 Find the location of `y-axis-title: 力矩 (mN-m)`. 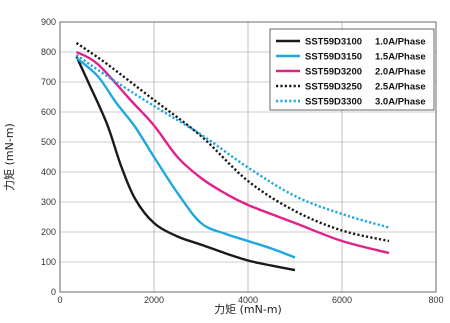

y-axis-title: 力矩 (mN-m) is located at coordinates (9, 157).